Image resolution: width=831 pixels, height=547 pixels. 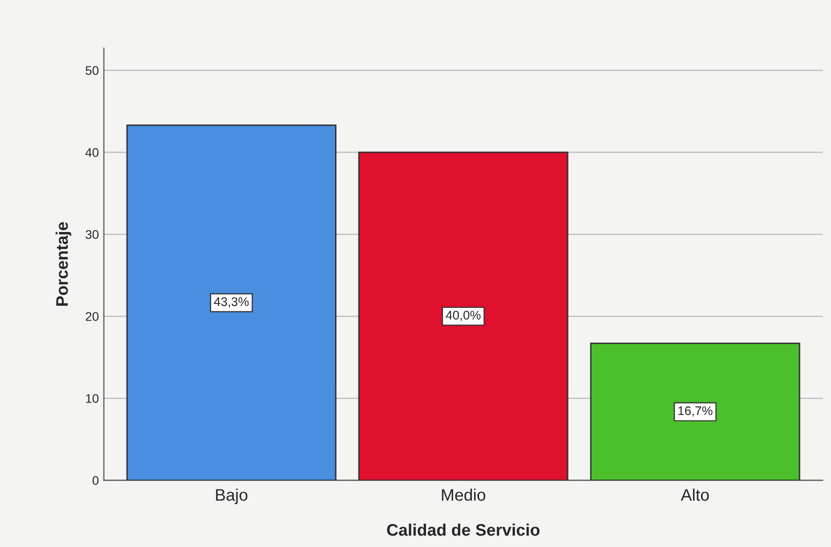 I want to click on data-label: 40,0%, so click(x=463, y=316).